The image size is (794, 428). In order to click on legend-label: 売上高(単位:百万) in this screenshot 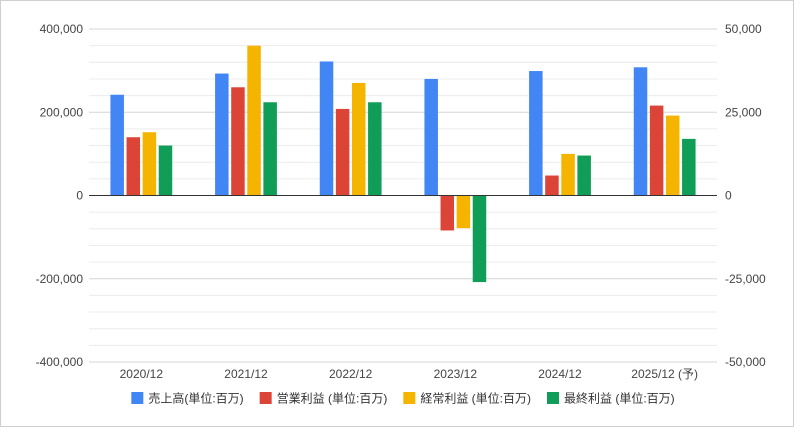, I will do `click(195, 398)`.